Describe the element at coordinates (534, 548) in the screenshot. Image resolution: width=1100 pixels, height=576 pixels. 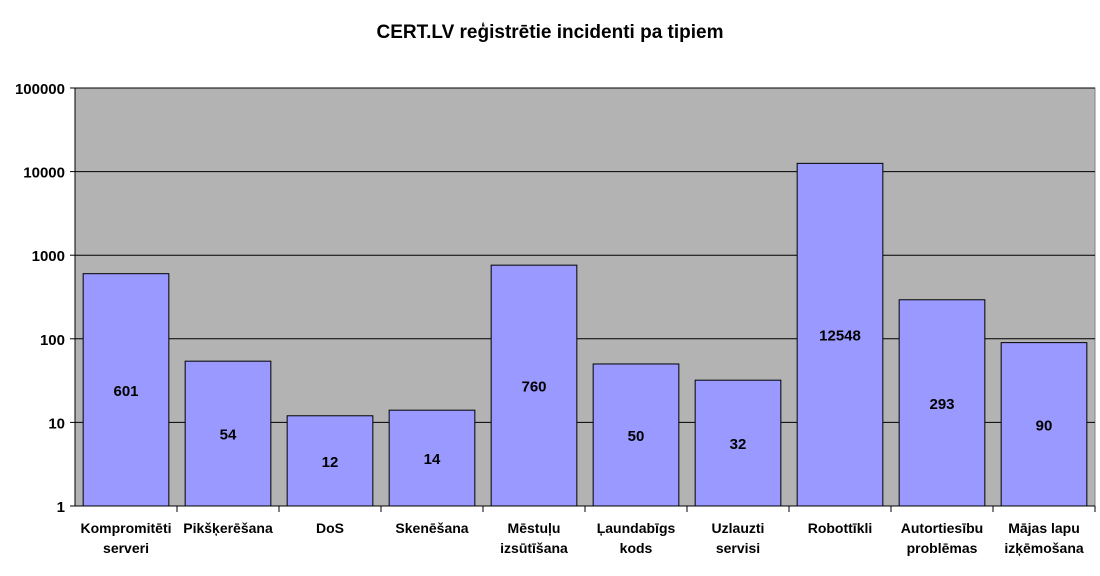
I see `x-tick-label: izsūtīšana` at that location.